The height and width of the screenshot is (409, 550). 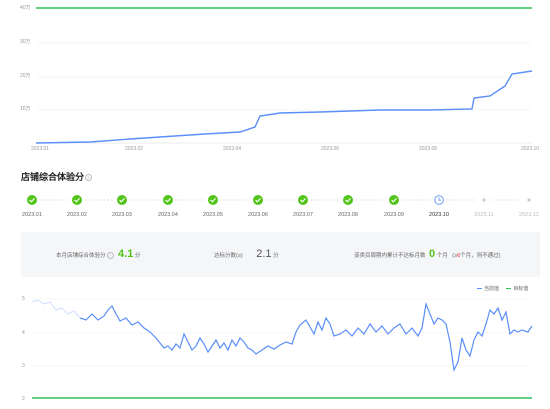 I want to click on monthly-score-unit: 分, so click(x=137, y=256).